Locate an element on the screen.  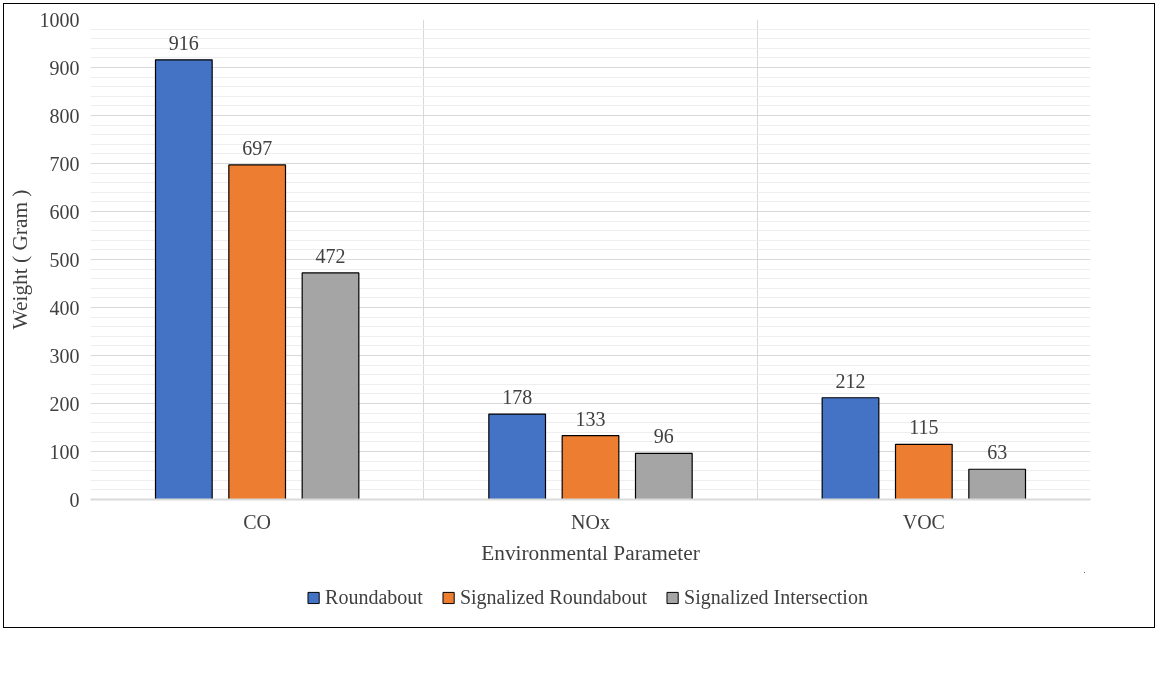
y-tick-label: 500 is located at coordinates (64, 259).